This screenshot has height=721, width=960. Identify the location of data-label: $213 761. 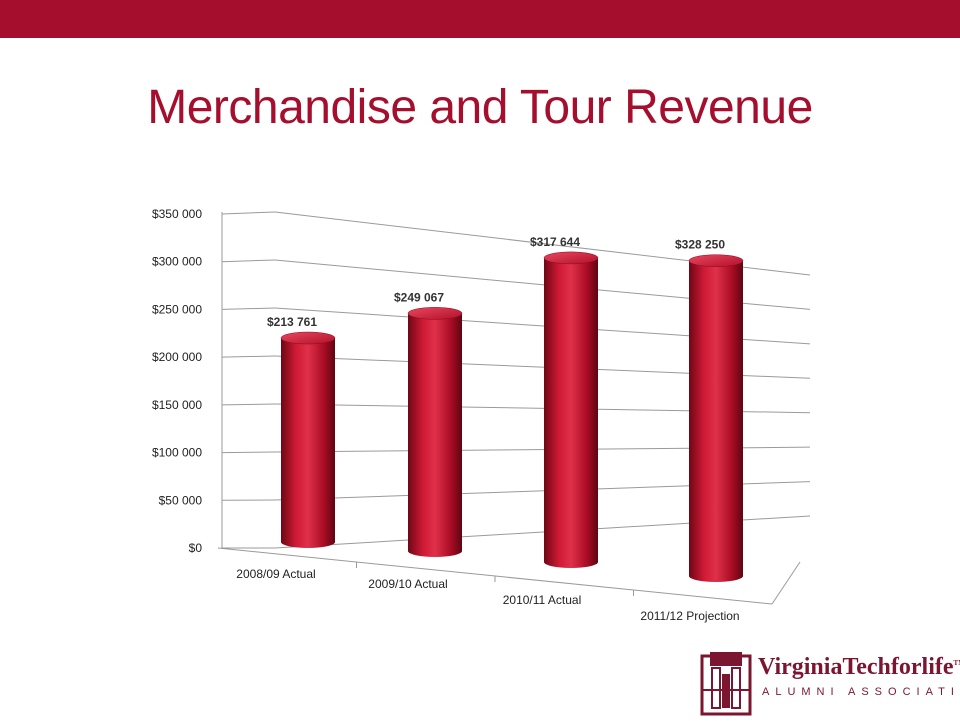
(292, 322).